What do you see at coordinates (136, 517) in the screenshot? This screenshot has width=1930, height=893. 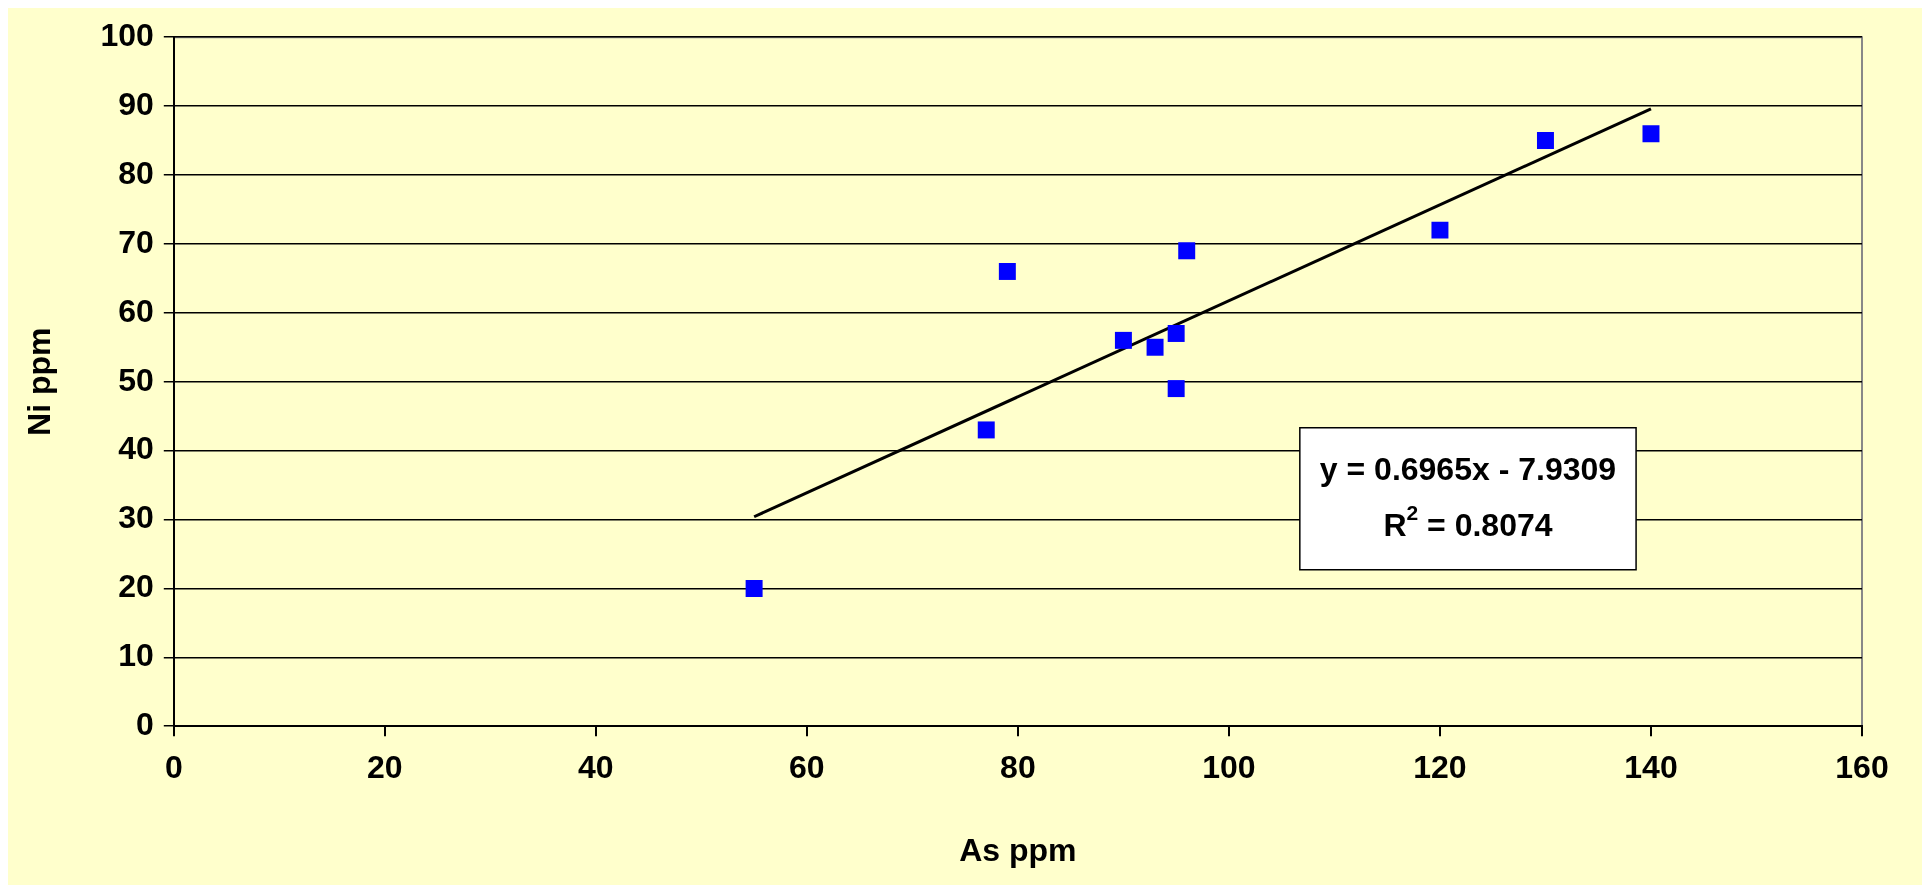 I see `y-tick-label: 30` at bounding box center [136, 517].